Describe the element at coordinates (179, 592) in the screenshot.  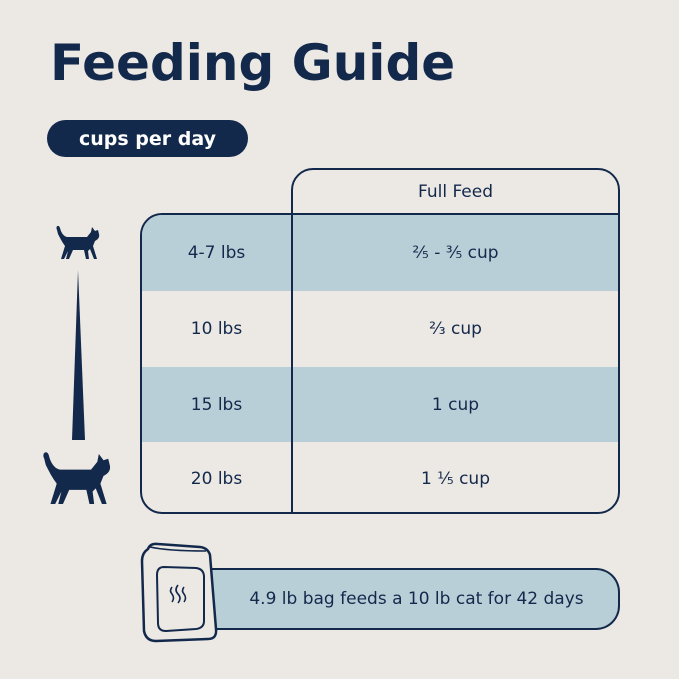
I see `food-bag-icon` at that location.